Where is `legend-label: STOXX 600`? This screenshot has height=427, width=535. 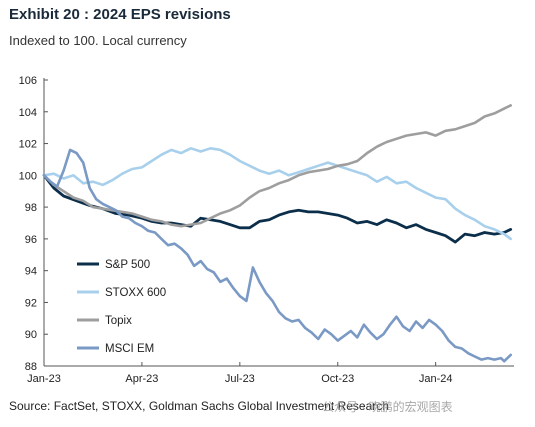
legend-label: STOXX 600 is located at coordinates (135, 293).